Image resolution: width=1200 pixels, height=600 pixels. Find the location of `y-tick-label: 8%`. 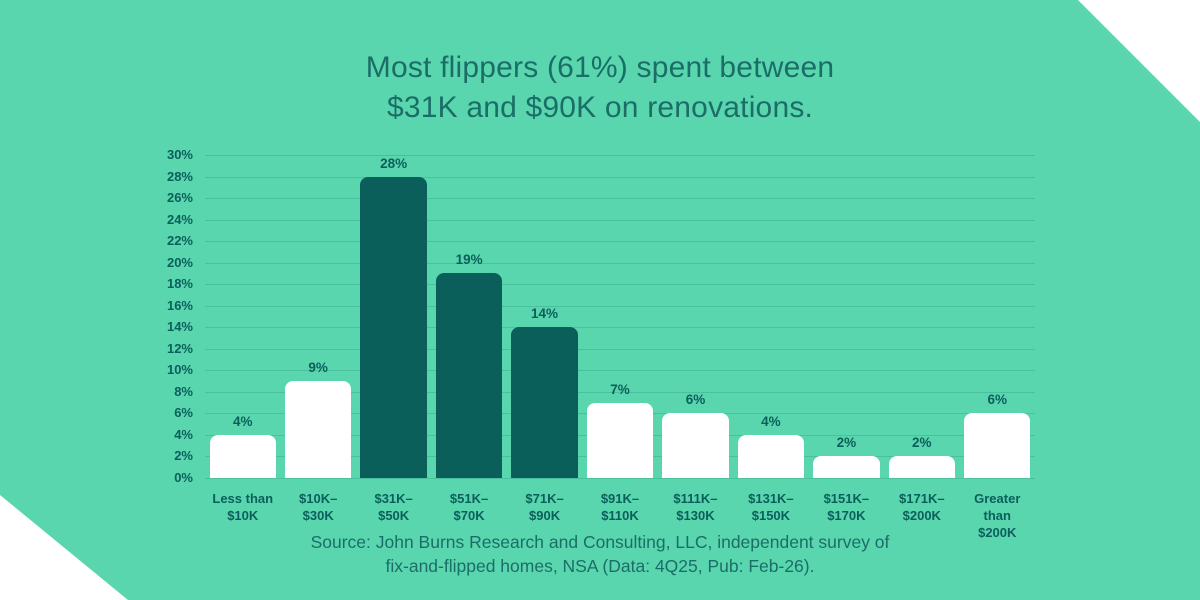

y-tick-label: 8% is located at coordinates (183, 391).